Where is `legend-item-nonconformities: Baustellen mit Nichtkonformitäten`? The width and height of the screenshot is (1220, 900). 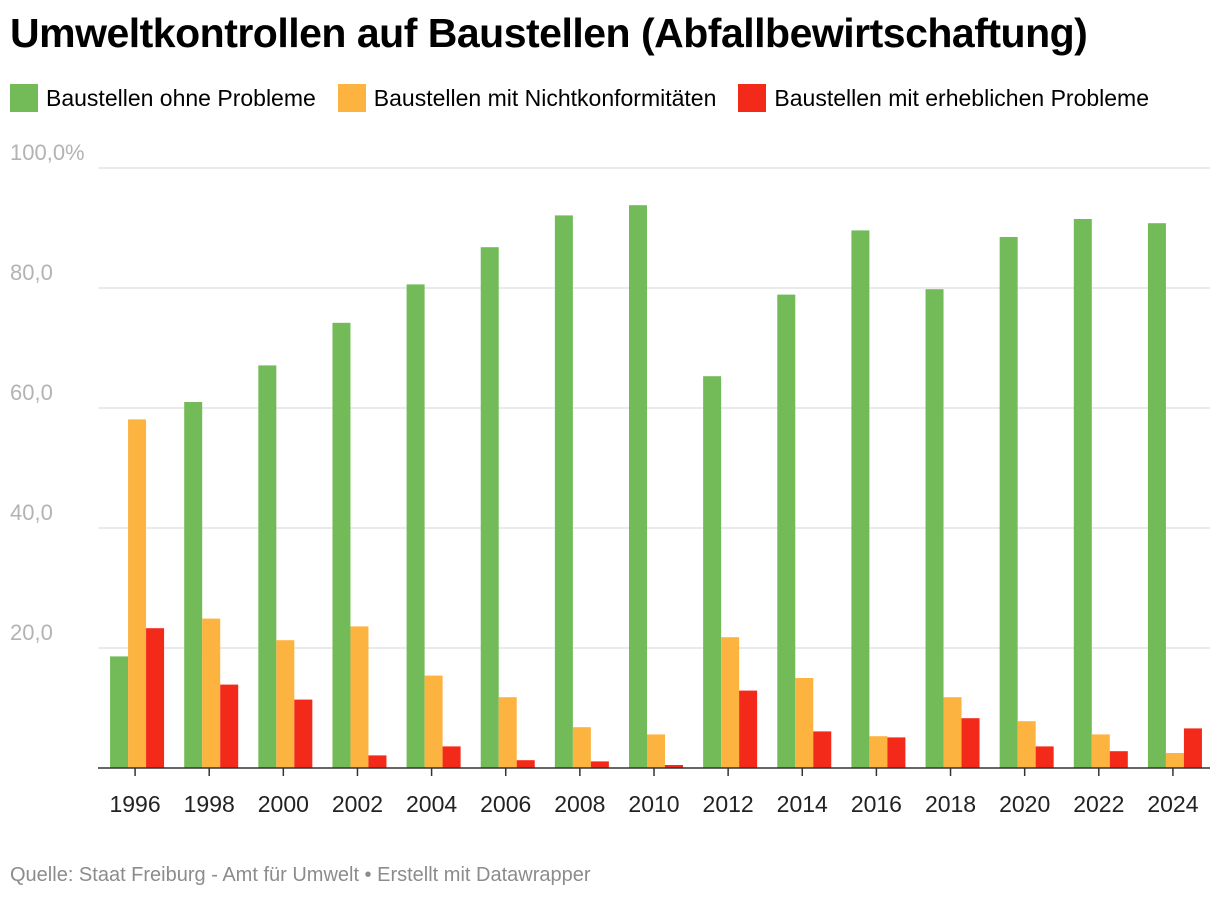
legend-item-nonconformities: Baustellen mit Nichtkonformitäten is located at coordinates (527, 98).